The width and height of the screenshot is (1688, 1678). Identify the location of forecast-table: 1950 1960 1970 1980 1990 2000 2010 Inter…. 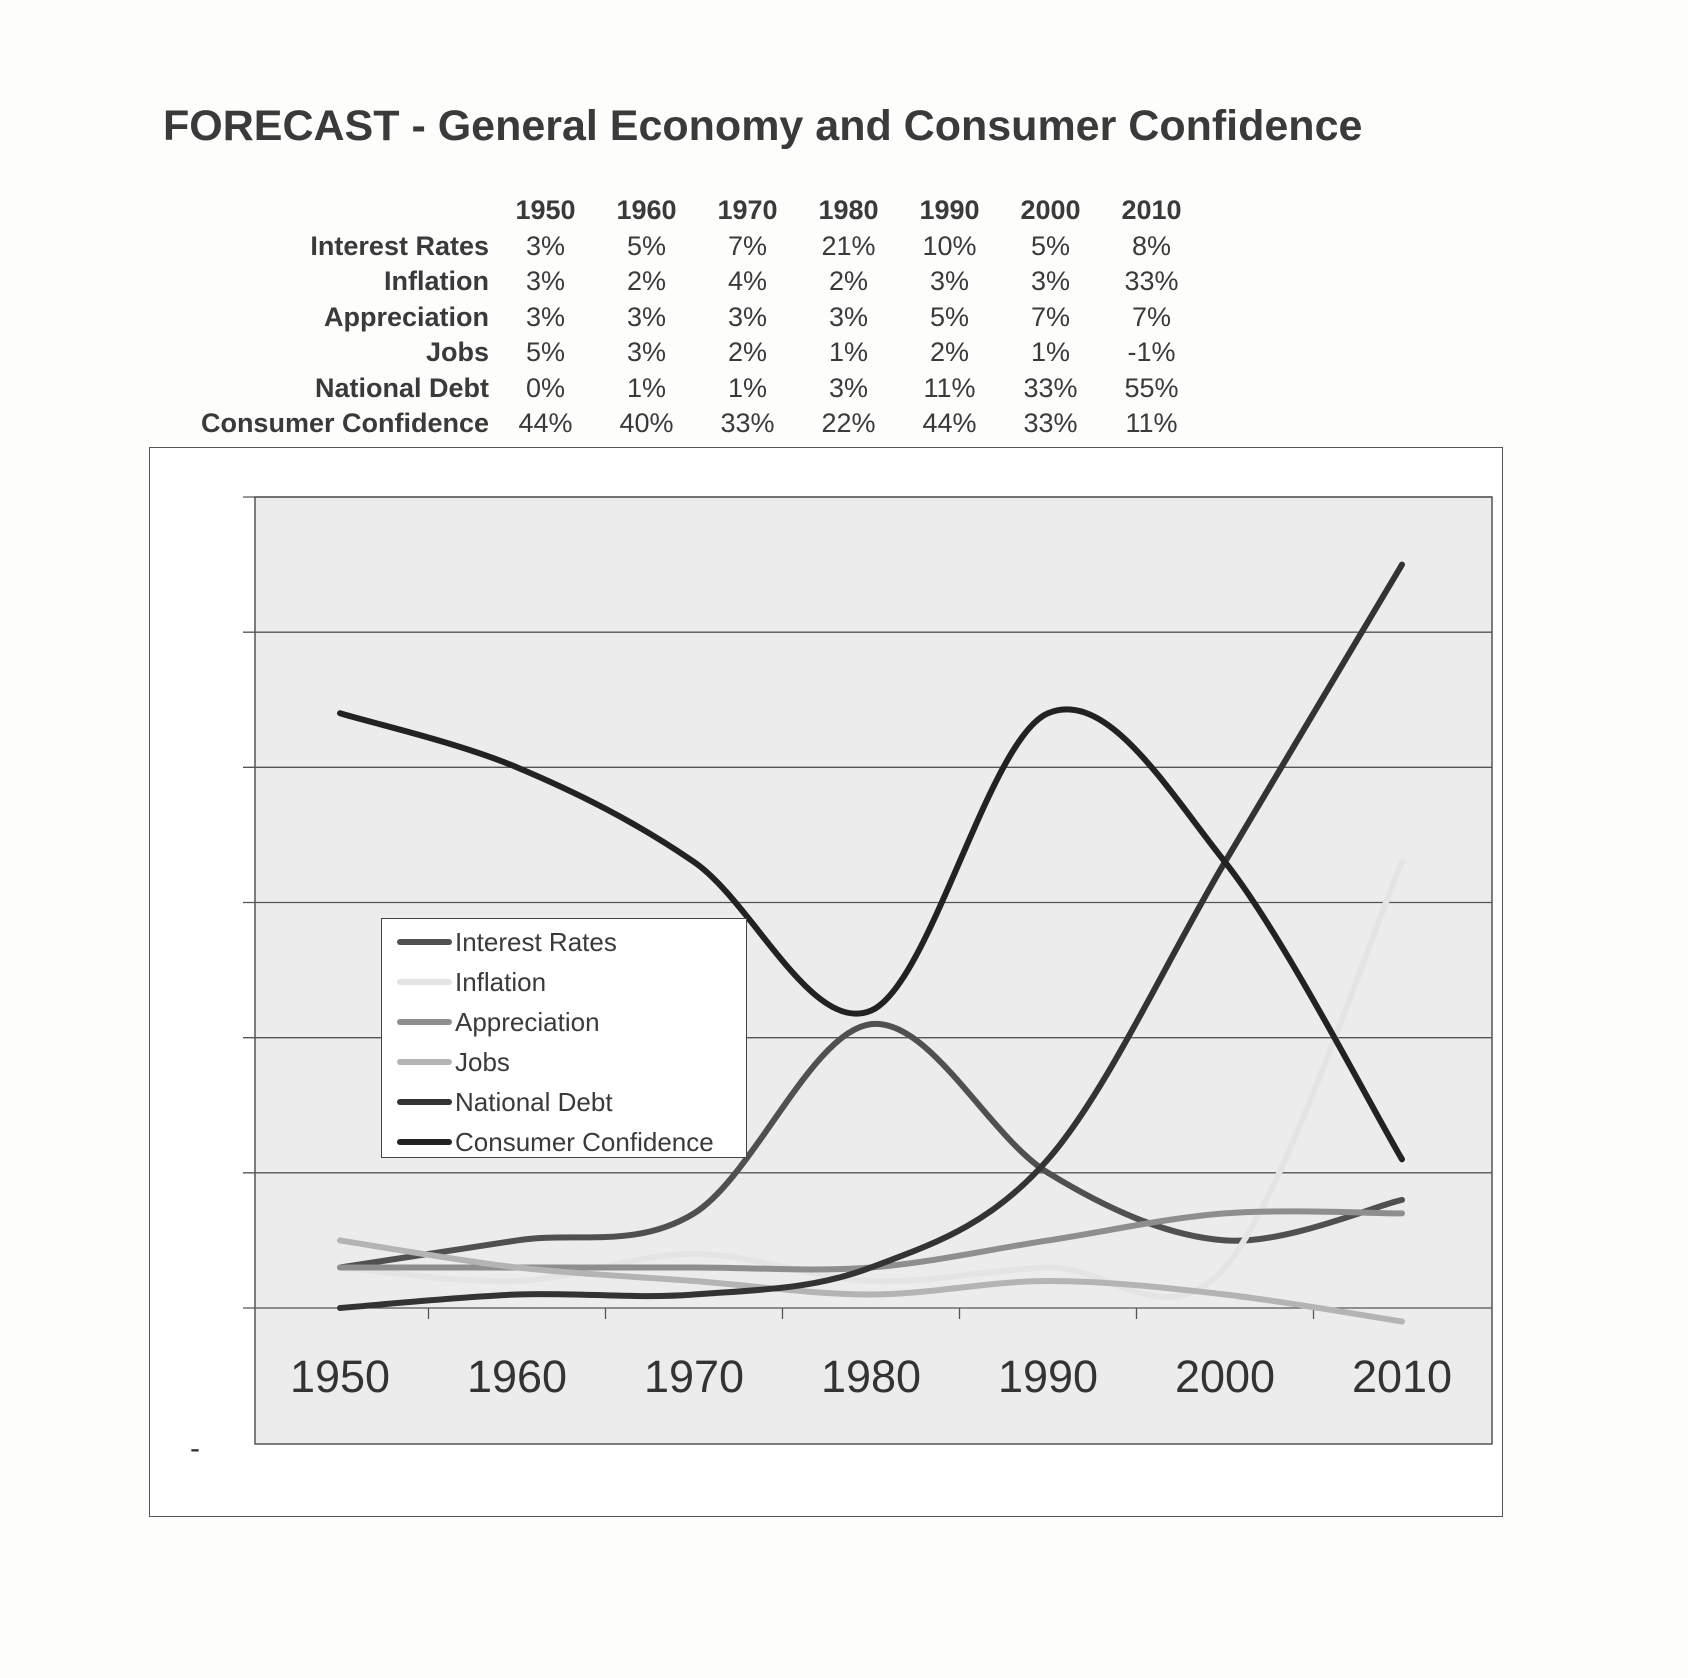
(693, 317).